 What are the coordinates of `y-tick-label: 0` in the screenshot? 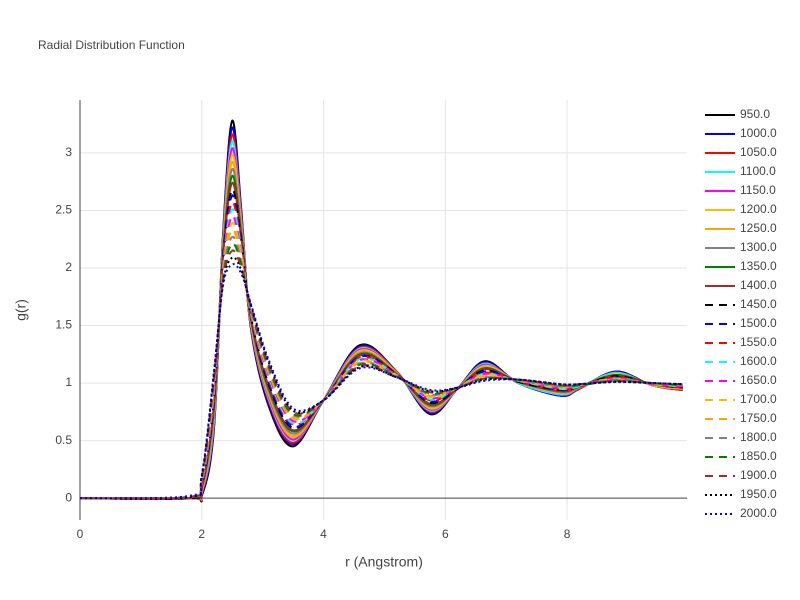 It's located at (68, 497).